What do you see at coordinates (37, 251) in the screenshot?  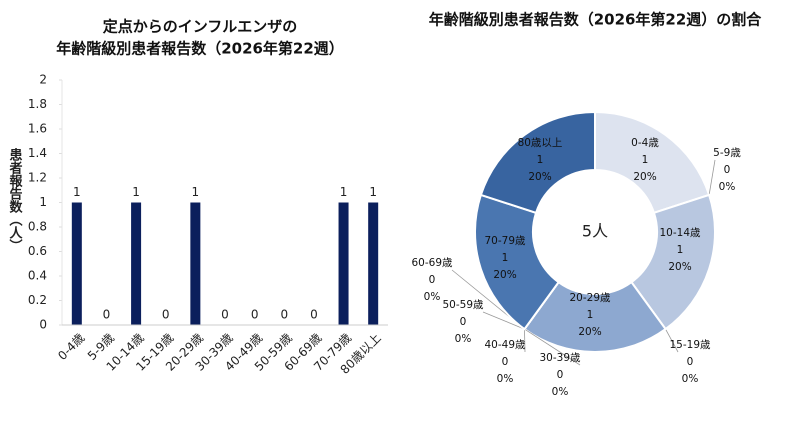 I see `y-tick-label: 0.6` at bounding box center [37, 251].